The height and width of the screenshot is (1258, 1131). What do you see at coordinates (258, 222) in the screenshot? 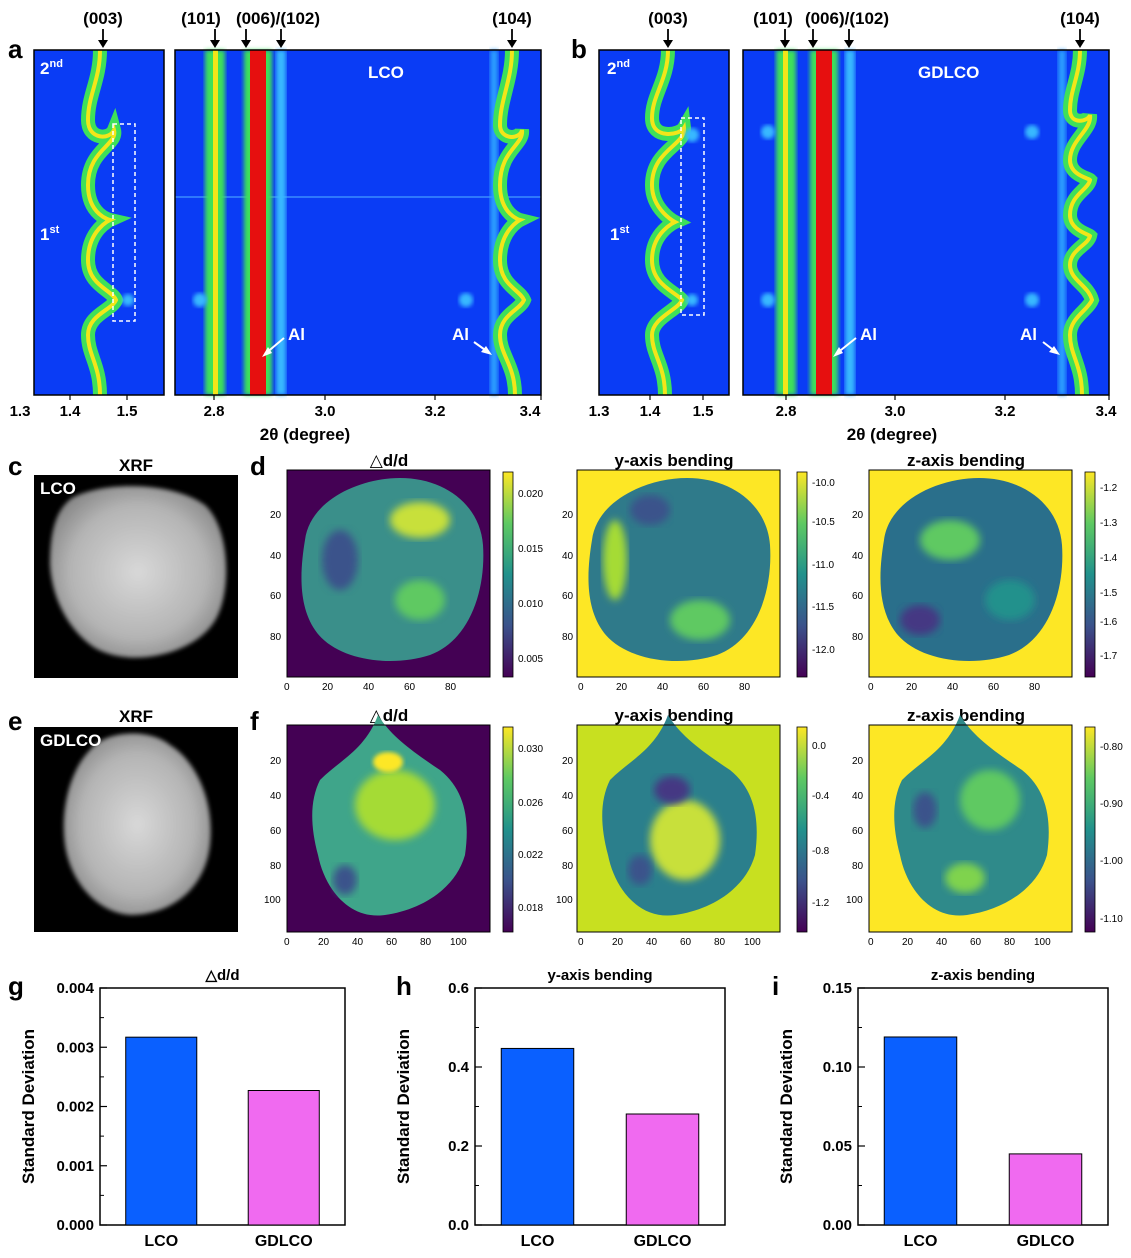
I see `peak-006-band-a` at bounding box center [258, 222].